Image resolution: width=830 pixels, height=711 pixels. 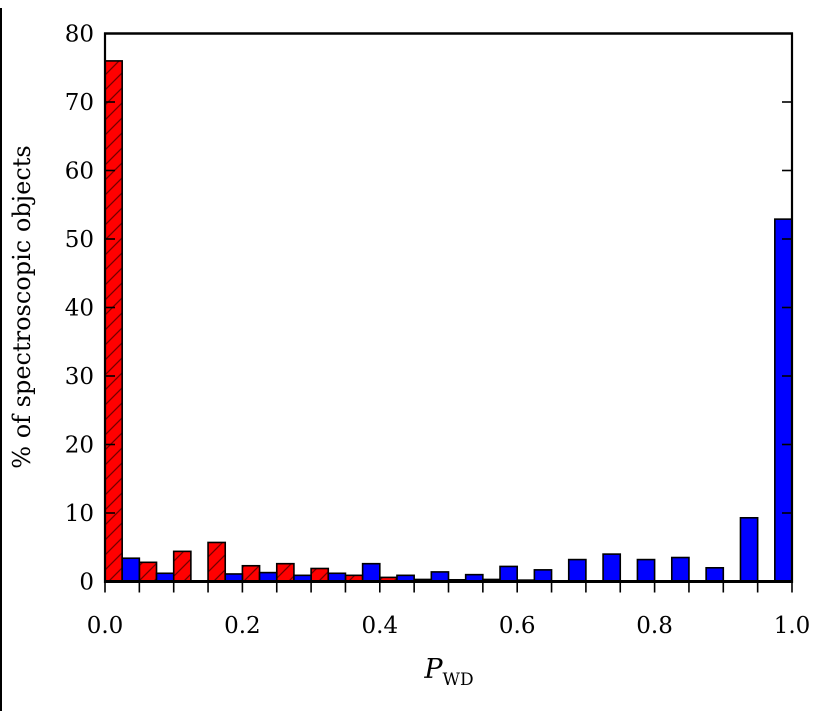 What do you see at coordinates (79, 103) in the screenshot?
I see `y-tick-label: 70` at bounding box center [79, 103].